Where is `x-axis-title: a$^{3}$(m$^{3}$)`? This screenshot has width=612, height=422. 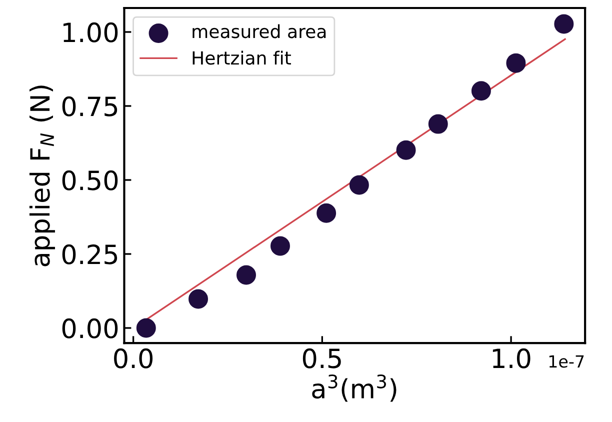
x-axis-title: a$^{3}$(m$^{3}$) is located at coordinates (354, 388).